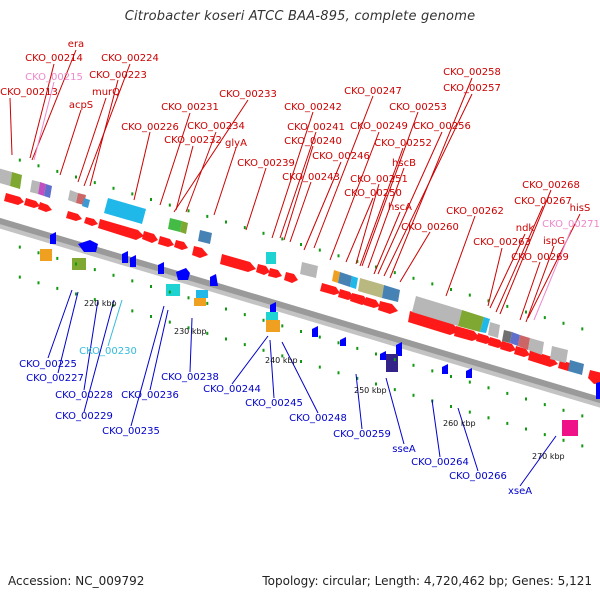  What do you see at coordinates (84, 416) in the screenshot?
I see `gene-label: CKO_00229` at bounding box center [84, 416].